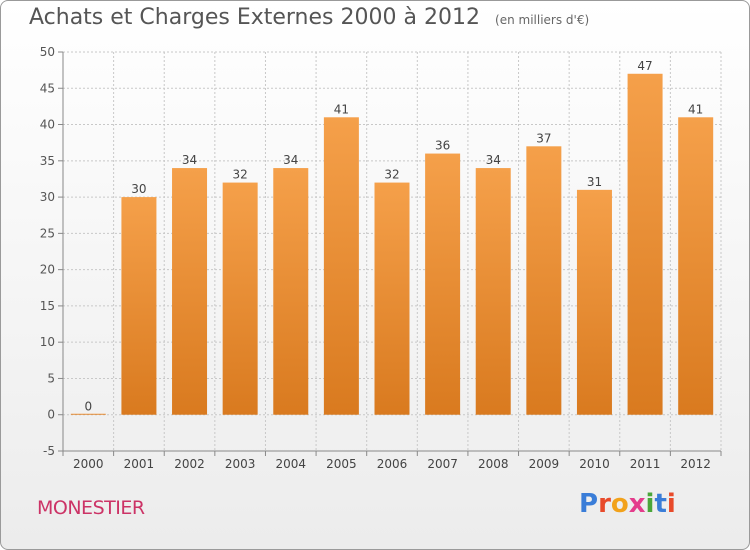 The height and width of the screenshot is (550, 750). Describe the element at coordinates (47, 52) in the screenshot. I see `y-tick-label: 50` at that location.